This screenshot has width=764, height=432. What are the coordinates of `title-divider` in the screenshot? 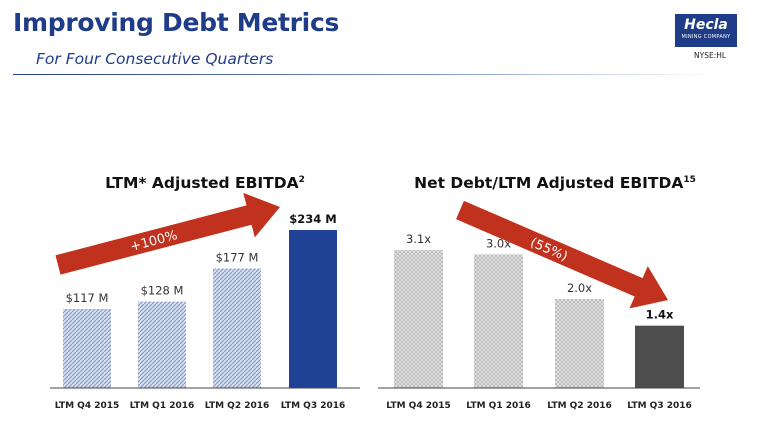 It's located at (363, 74).